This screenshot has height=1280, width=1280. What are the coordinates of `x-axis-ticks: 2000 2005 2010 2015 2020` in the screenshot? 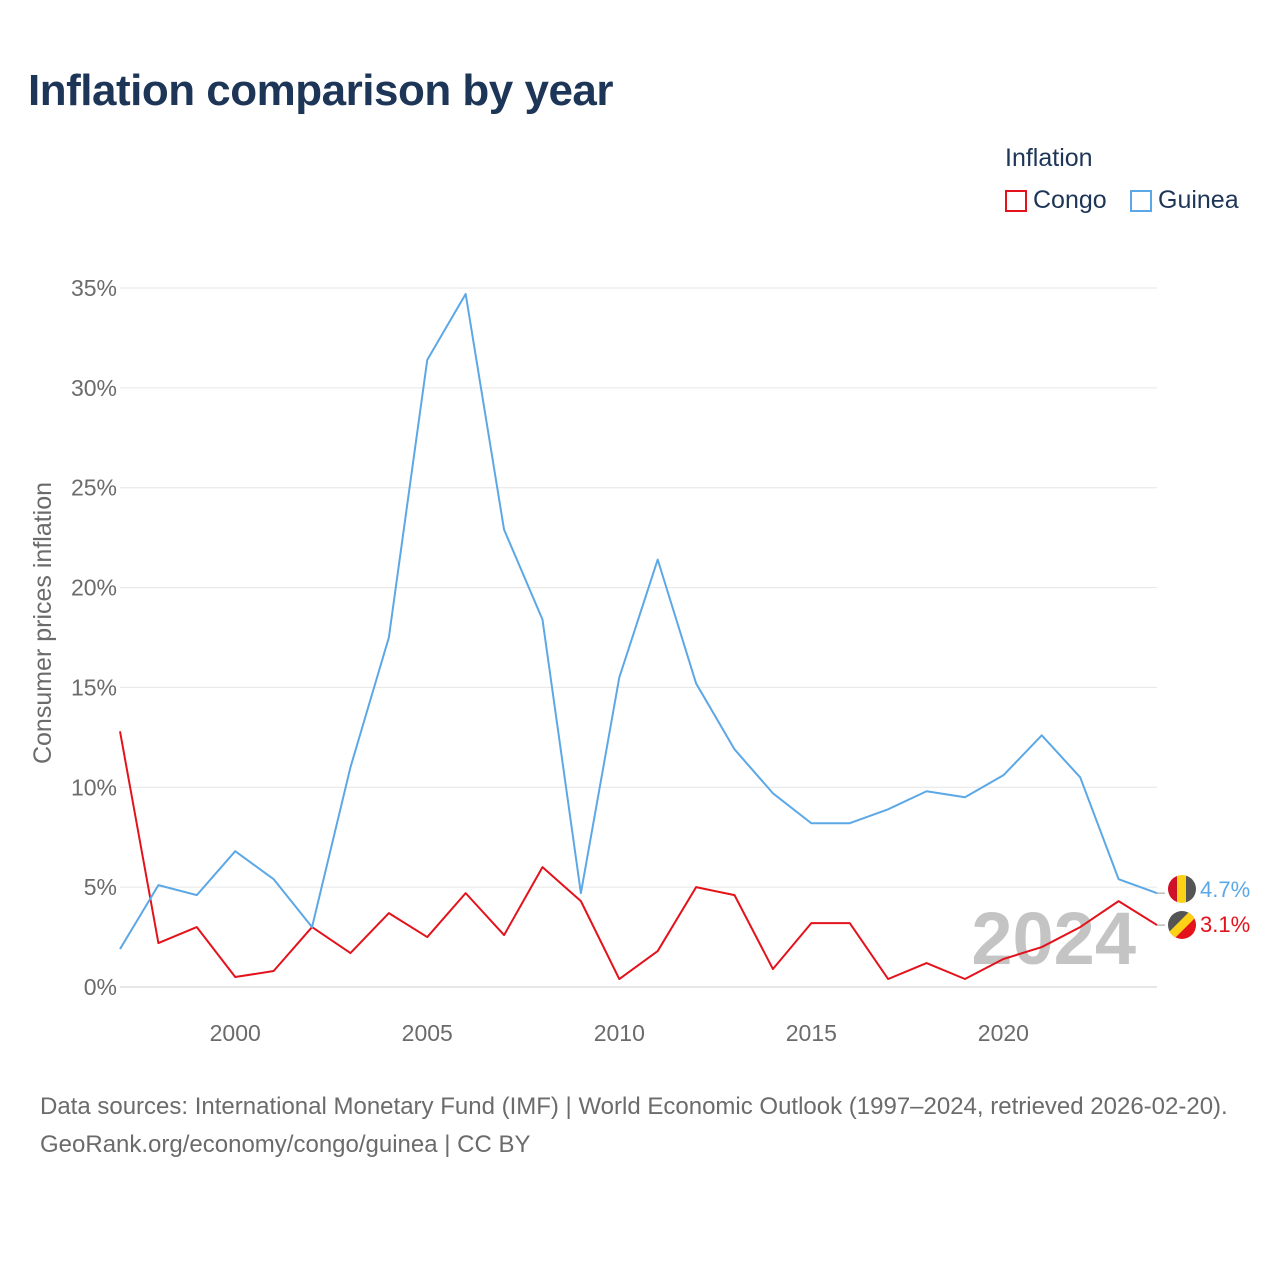 It's located at (619, 1033).